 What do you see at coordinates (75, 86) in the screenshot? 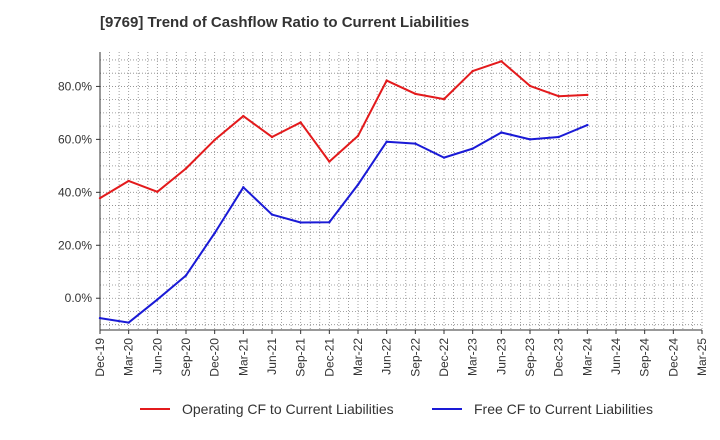
I see `y-tick-label: 80.0%` at bounding box center [75, 86].